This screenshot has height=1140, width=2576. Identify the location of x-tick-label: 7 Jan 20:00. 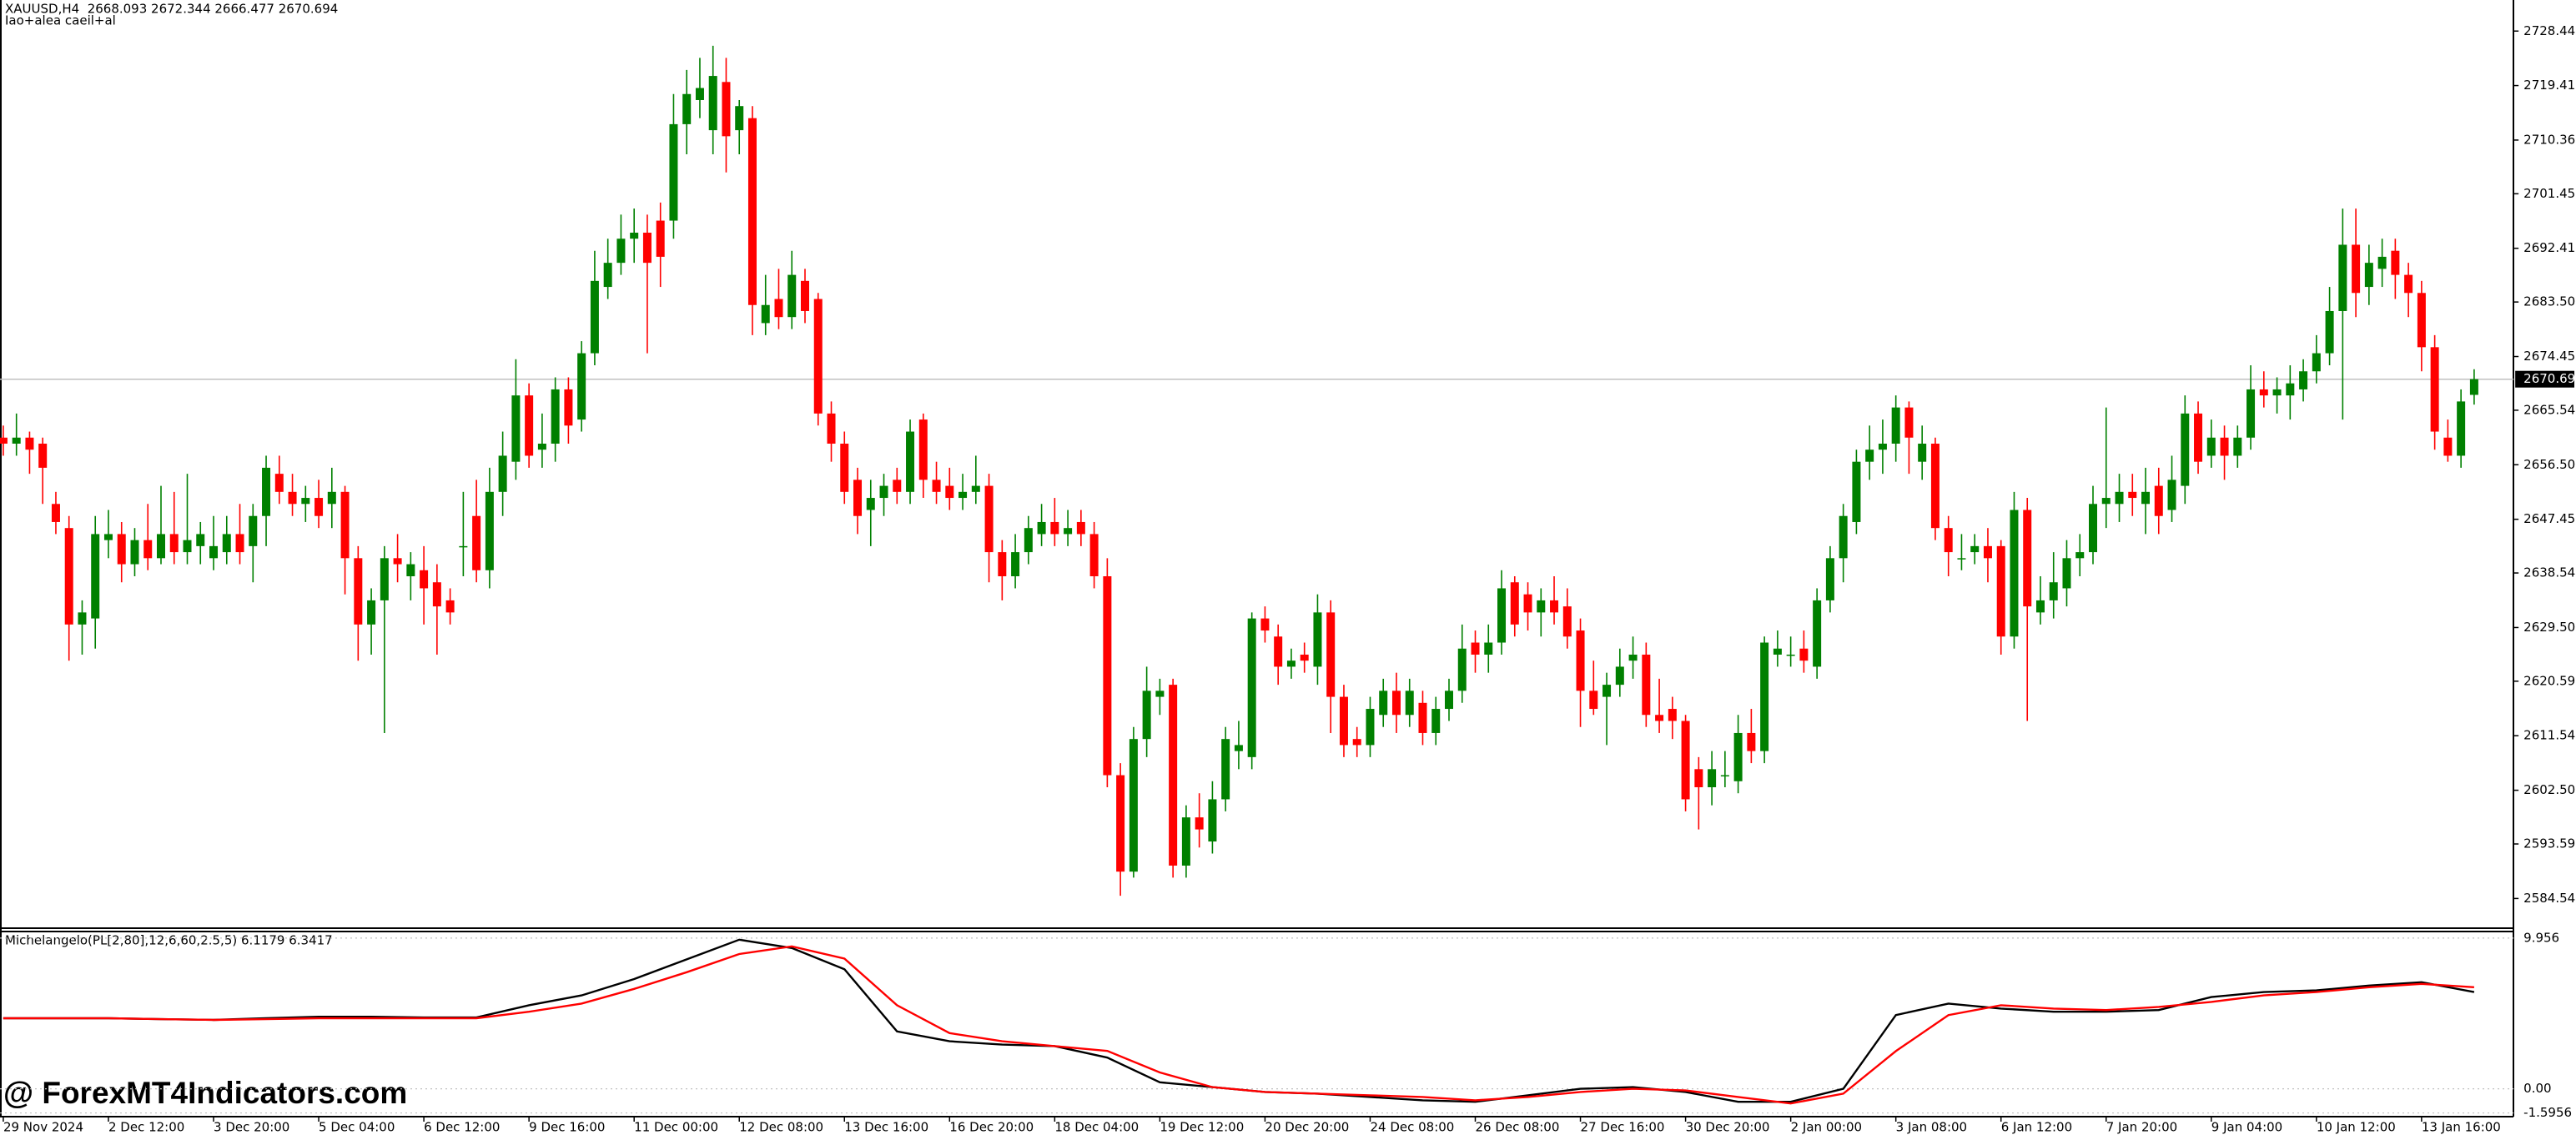
(2141, 1127).